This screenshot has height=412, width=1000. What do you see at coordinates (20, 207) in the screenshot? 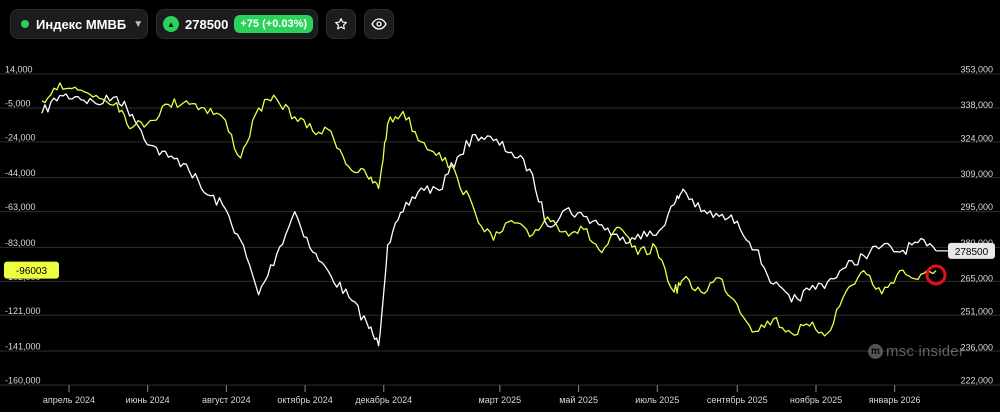
I see `left-tick-label: -63,000` at bounding box center [20, 207].